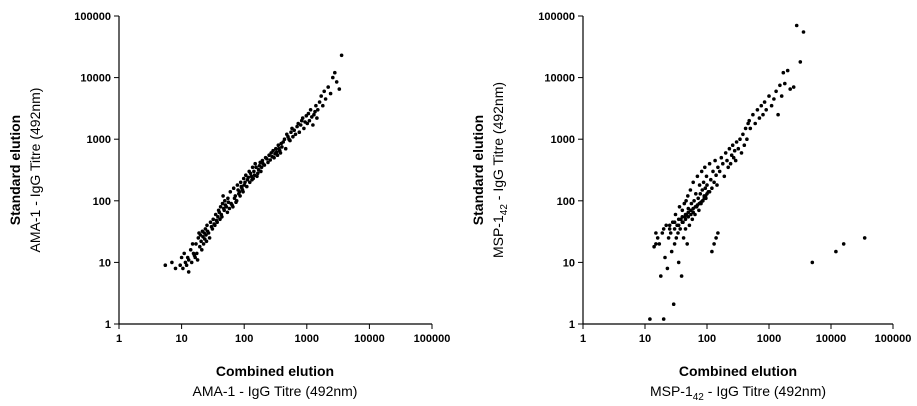  I want to click on y-tick-label: 10000, so click(559, 79).